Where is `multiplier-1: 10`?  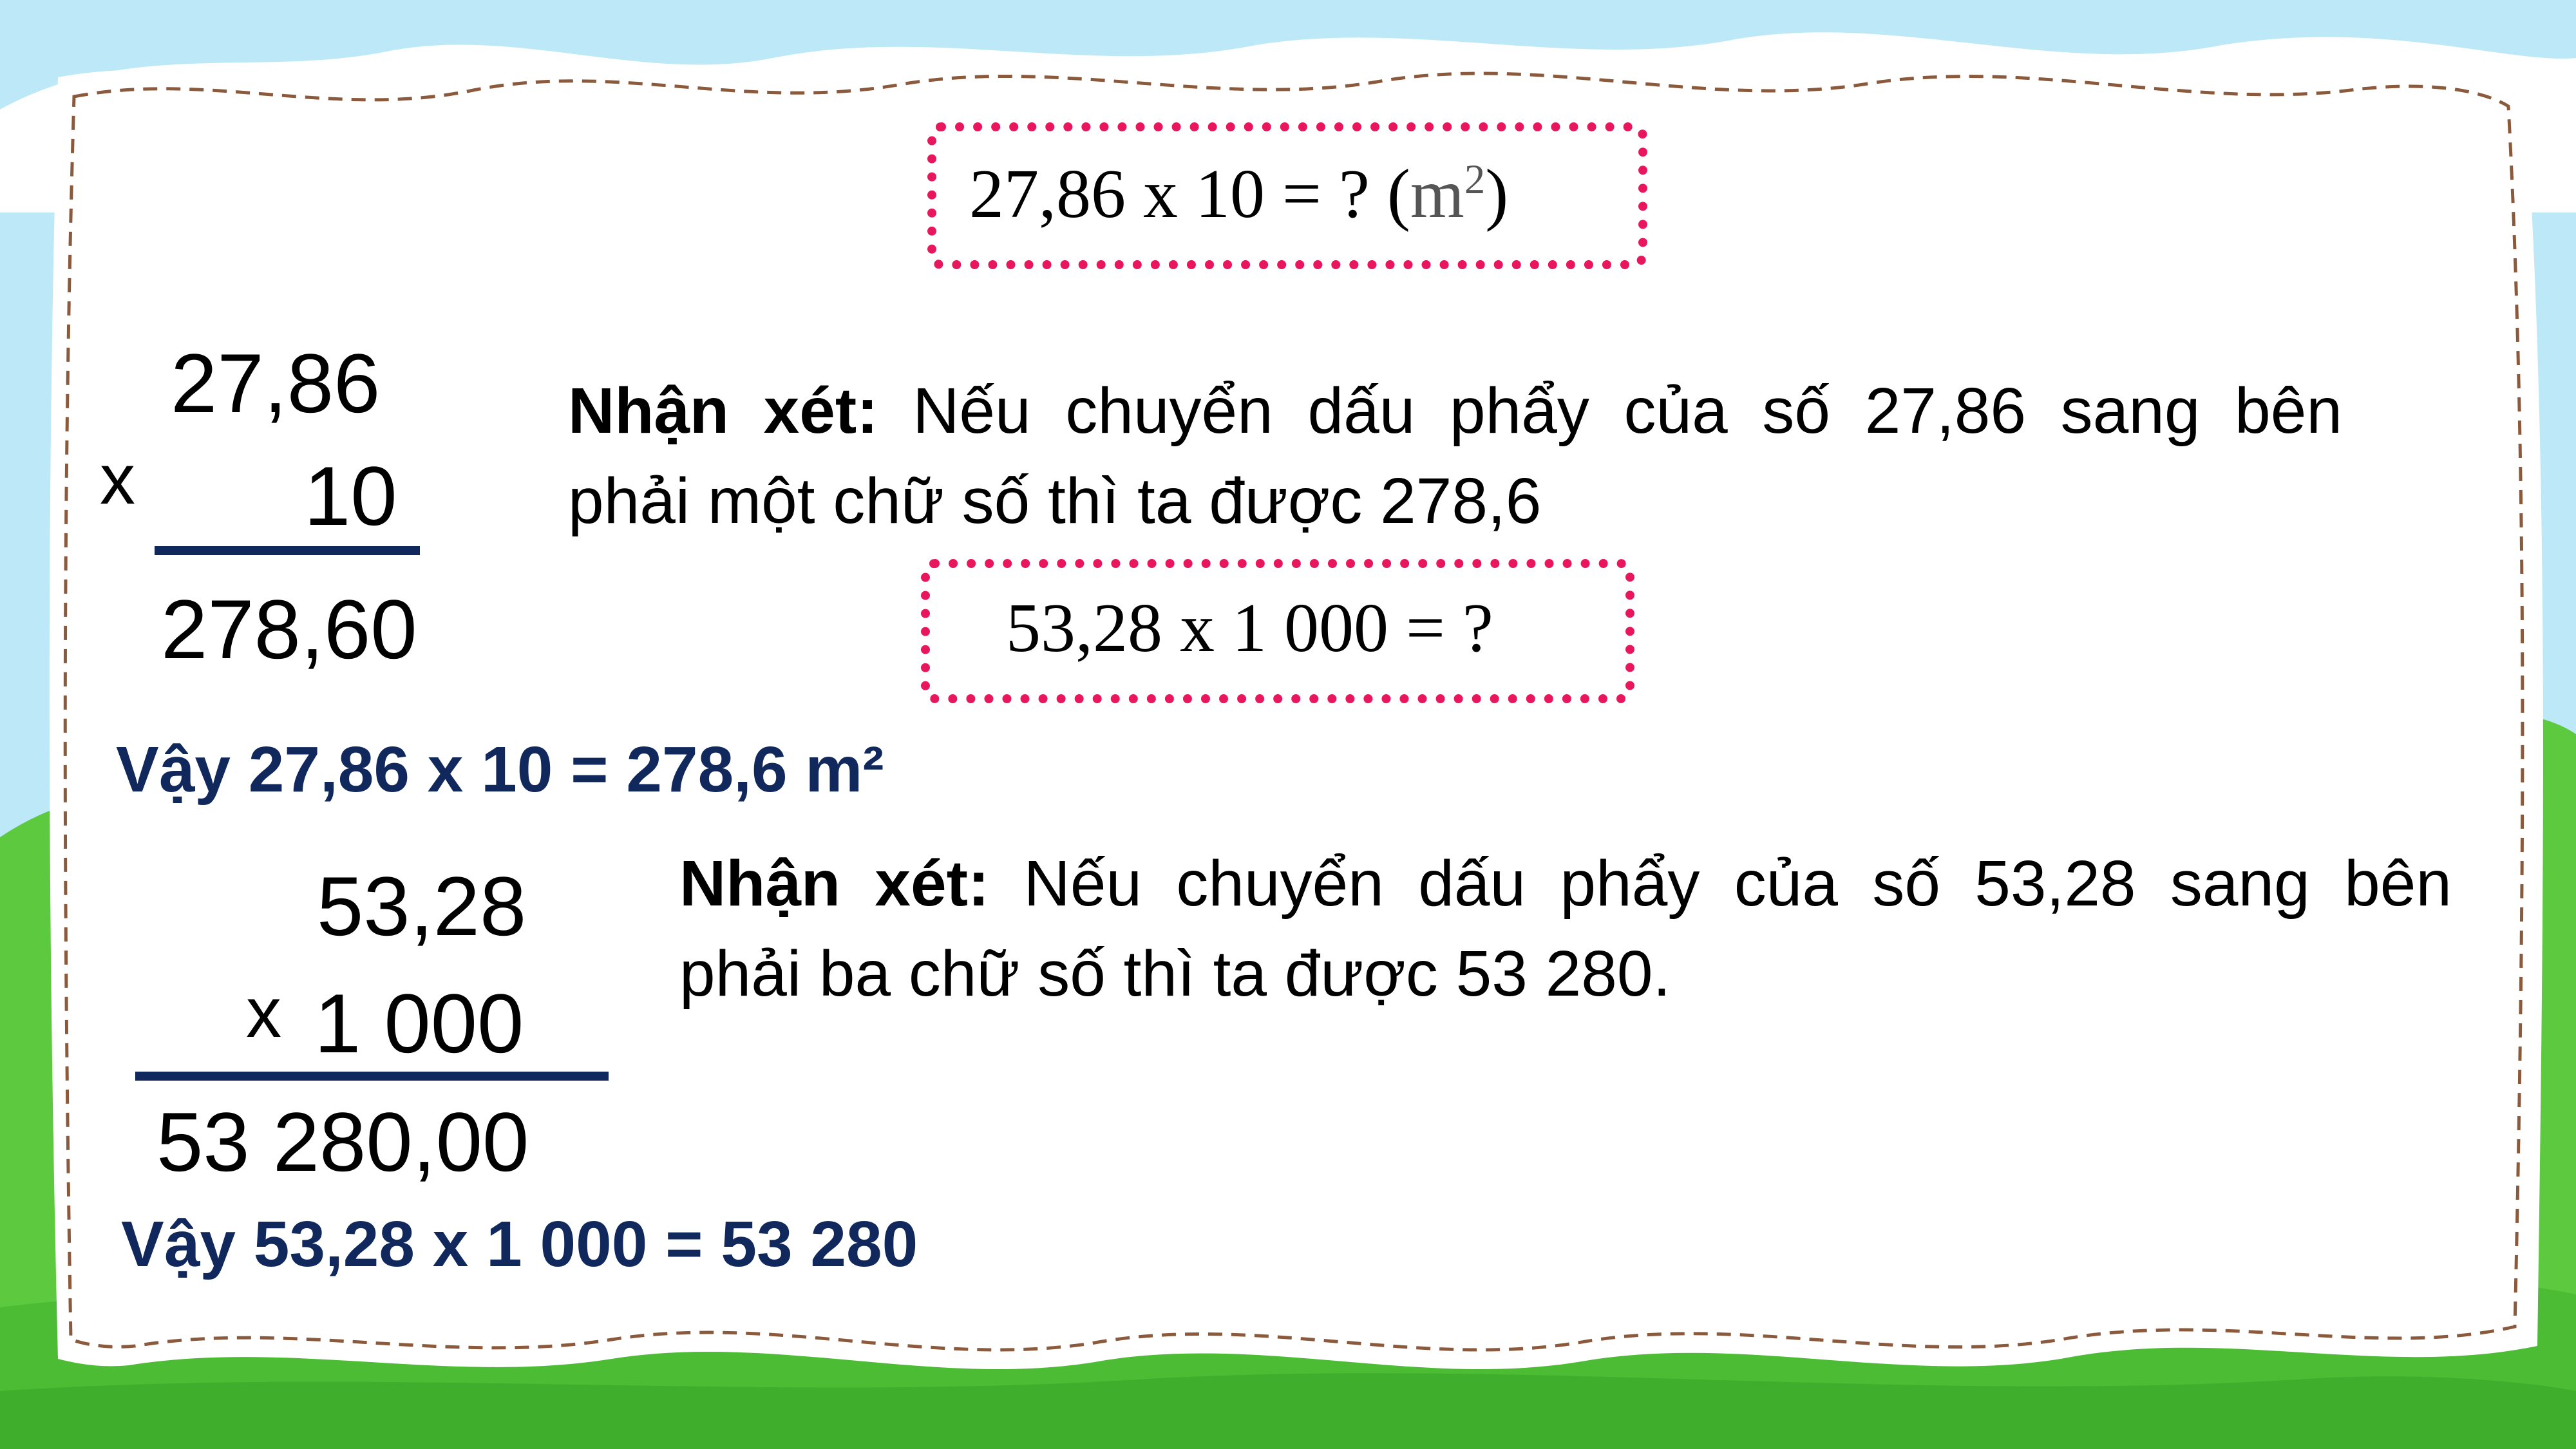 multiplier-1: 10 is located at coordinates (350, 496).